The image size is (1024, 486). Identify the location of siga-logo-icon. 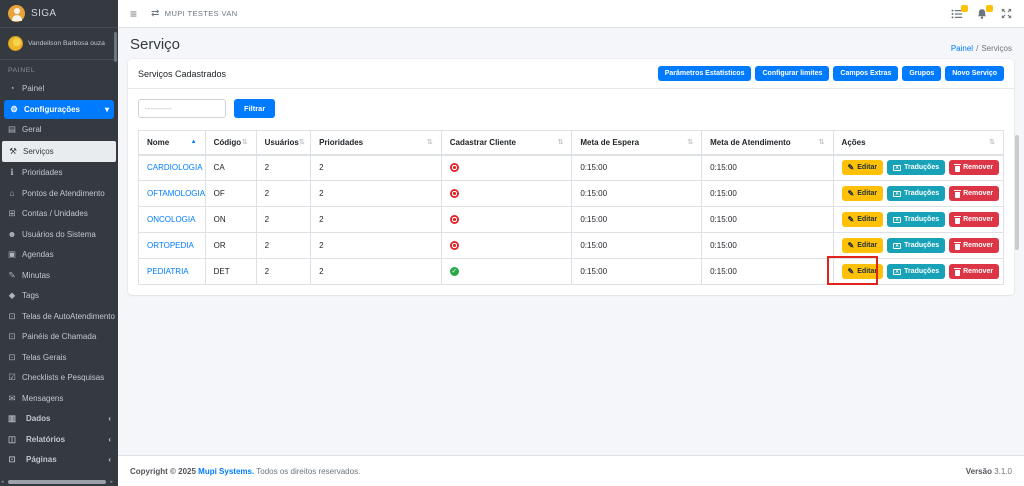
(16, 13).